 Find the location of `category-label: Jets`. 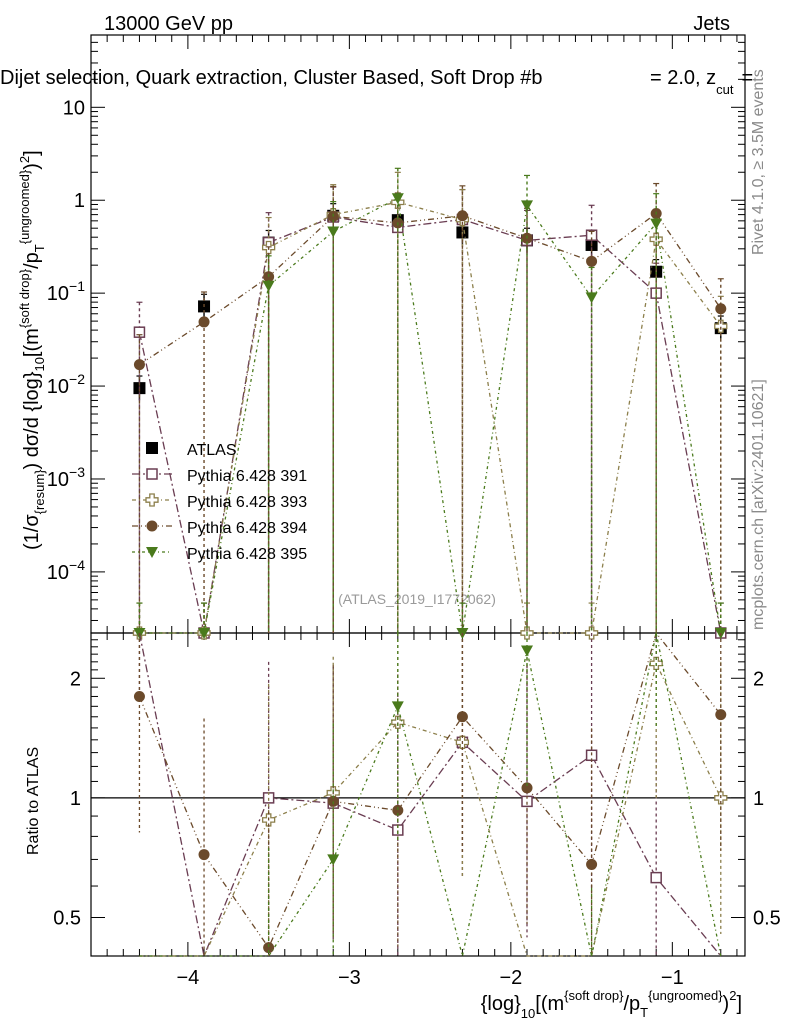

category-label: Jets is located at coordinates (711, 24).